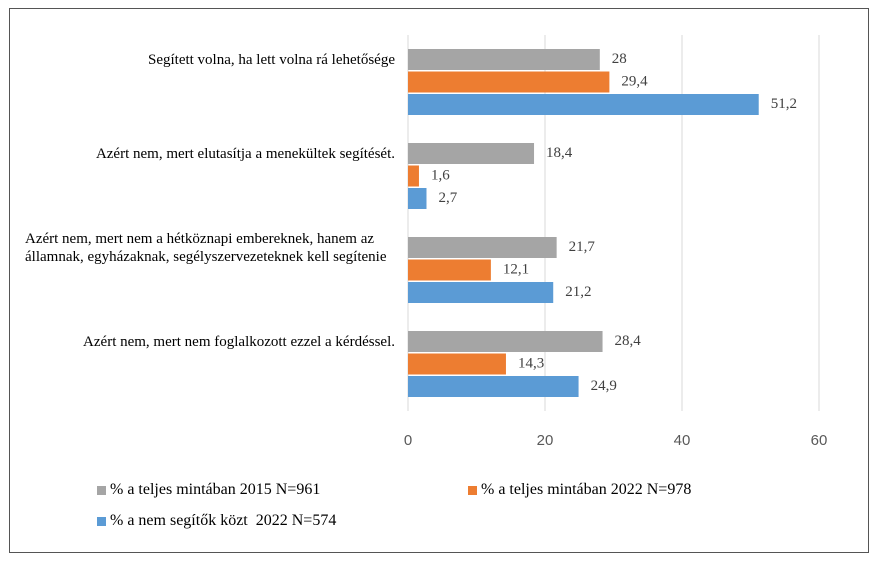 The image size is (878, 563). Describe the element at coordinates (634, 81) in the screenshot. I see `value-label: 29,4` at that location.